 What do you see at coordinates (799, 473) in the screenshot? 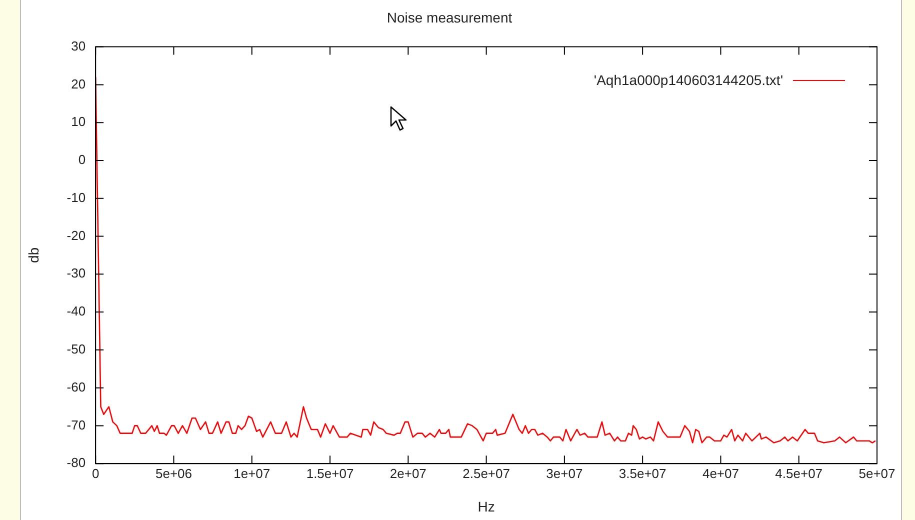
I see `x-tick-label: 4.5e+07` at bounding box center [799, 473].